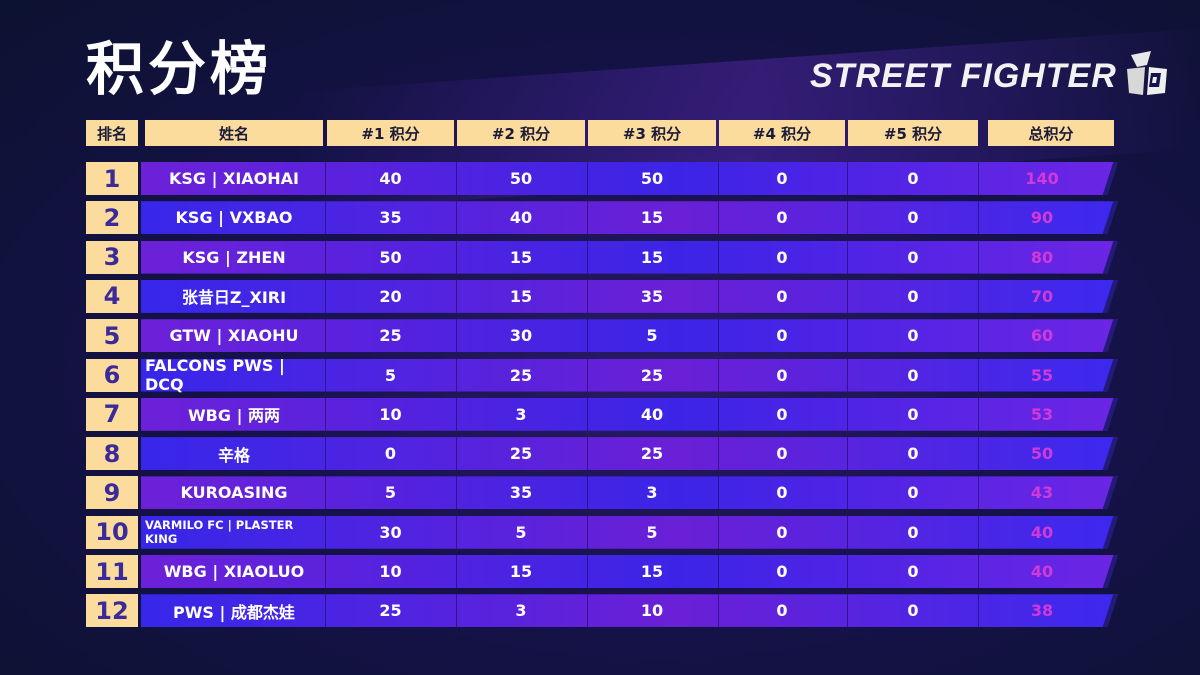  What do you see at coordinates (1042, 493) in the screenshot?
I see `total-score-cell: 43` at bounding box center [1042, 493].